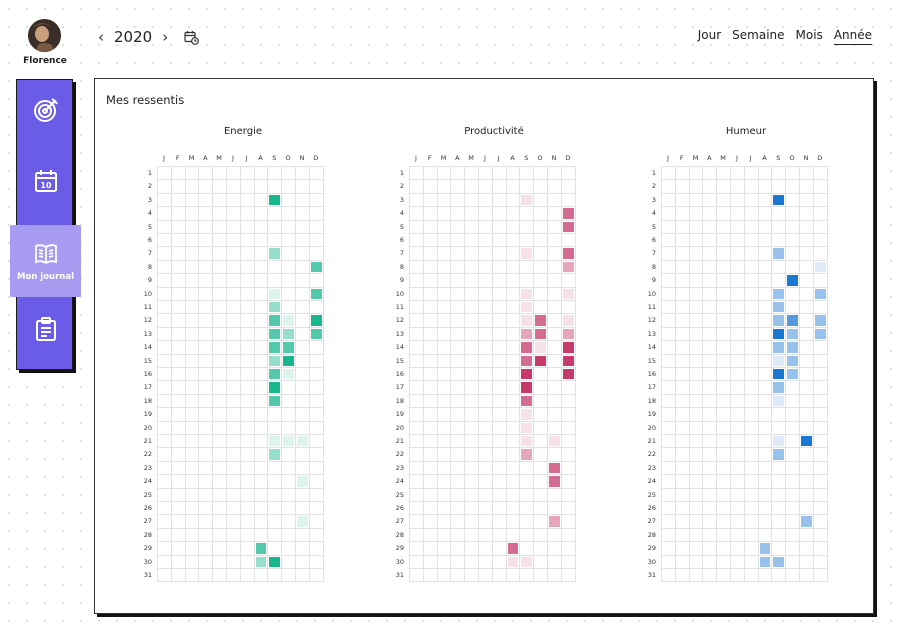 This screenshot has height=627, width=900. I want to click on avatar, so click(44, 35).